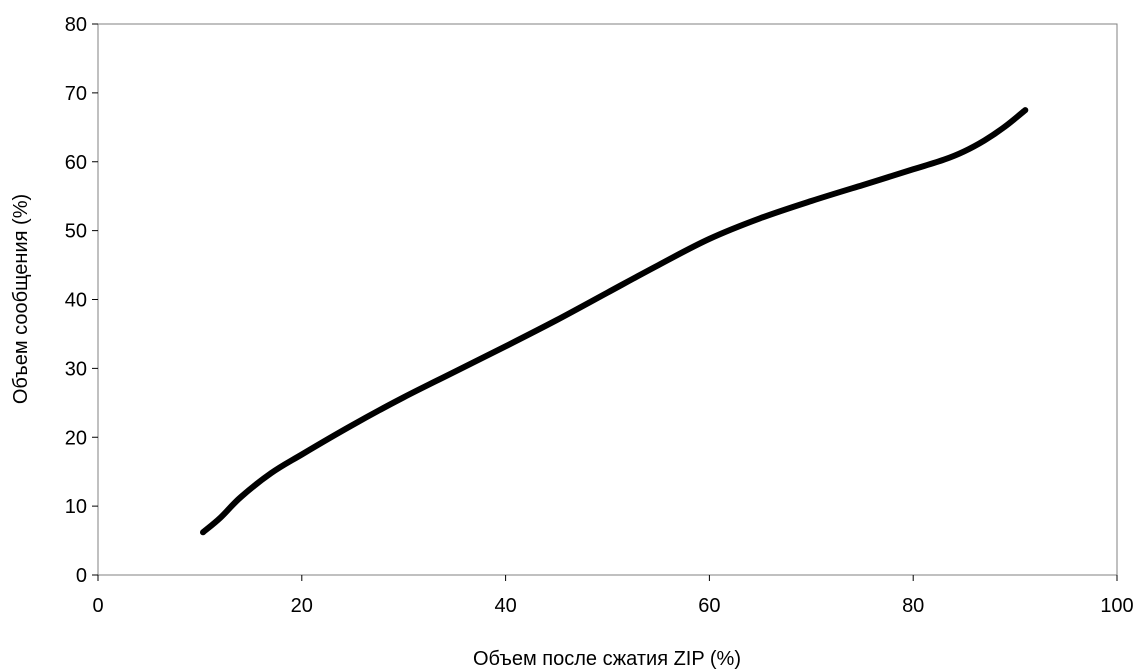 The image size is (1142, 671). Describe the element at coordinates (302, 606) in the screenshot. I see `x-tick-label: 20` at that location.